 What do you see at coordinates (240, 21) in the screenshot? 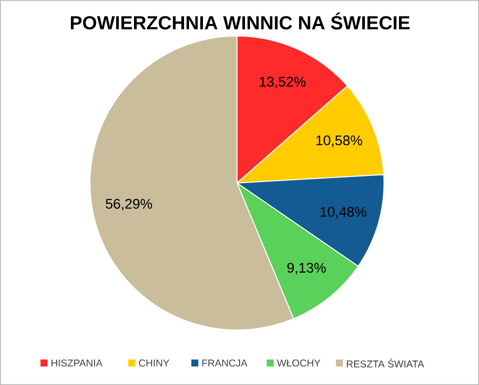
I see `chart-title: POWIERZCHNIA WINNIC NA ŚWIECIE` at bounding box center [240, 21].